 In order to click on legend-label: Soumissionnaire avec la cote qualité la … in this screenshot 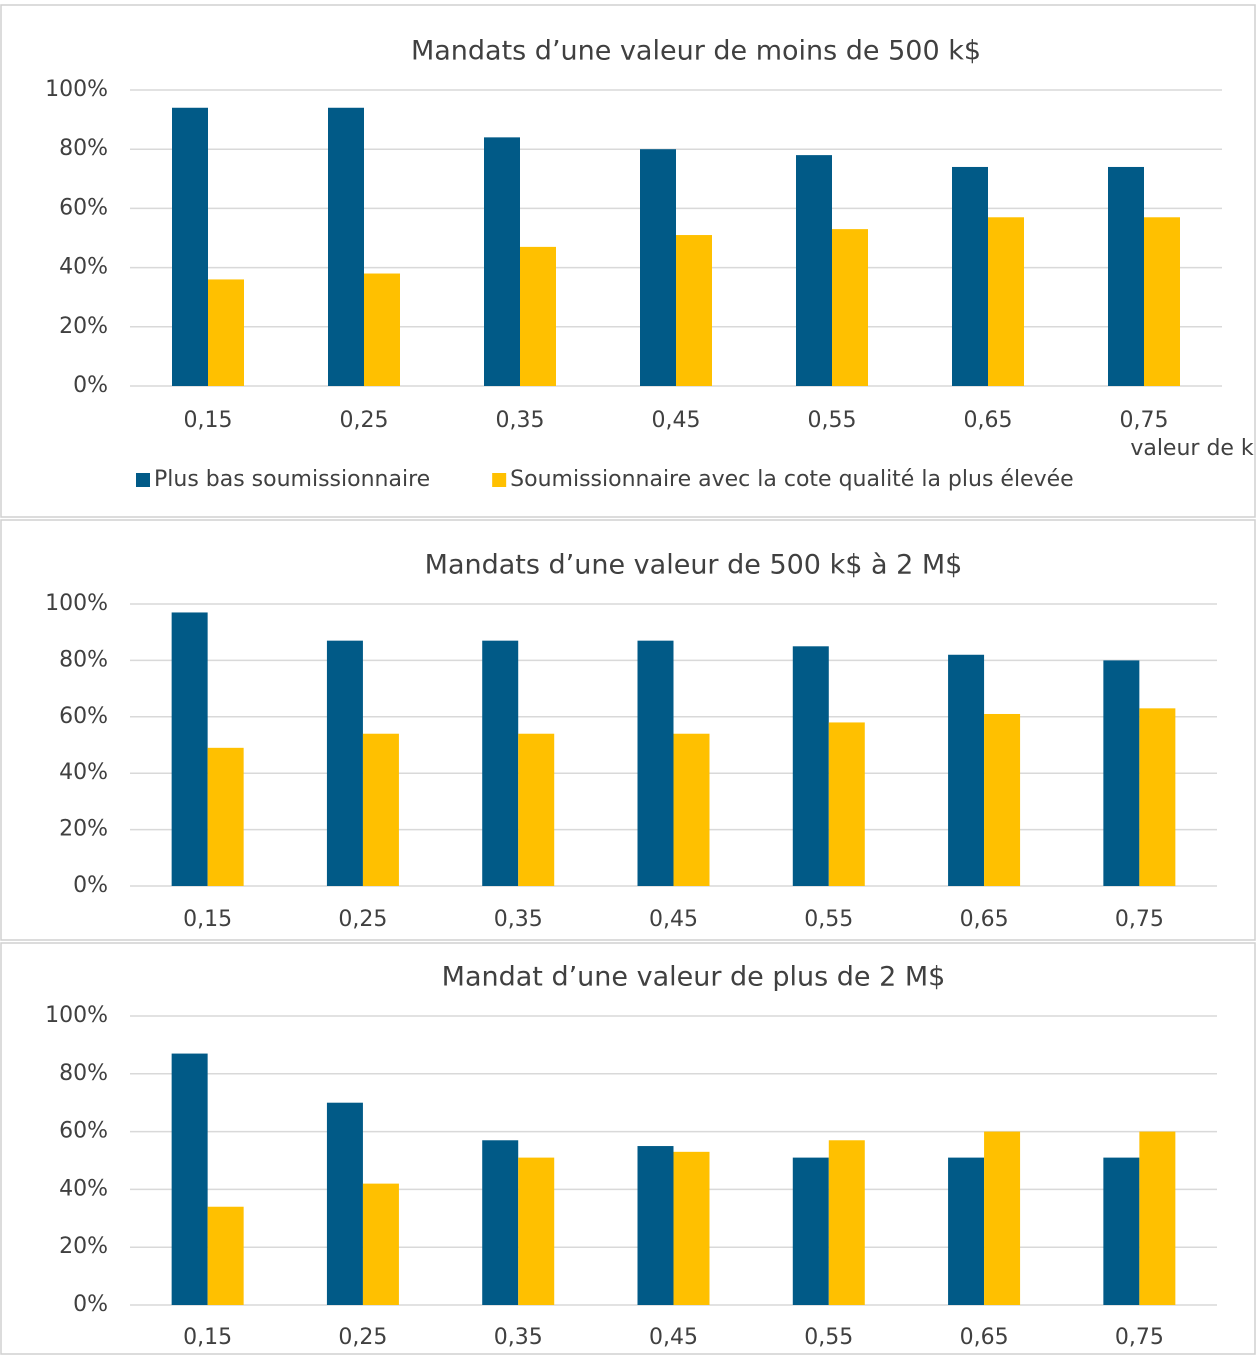, I will do `click(792, 479)`.